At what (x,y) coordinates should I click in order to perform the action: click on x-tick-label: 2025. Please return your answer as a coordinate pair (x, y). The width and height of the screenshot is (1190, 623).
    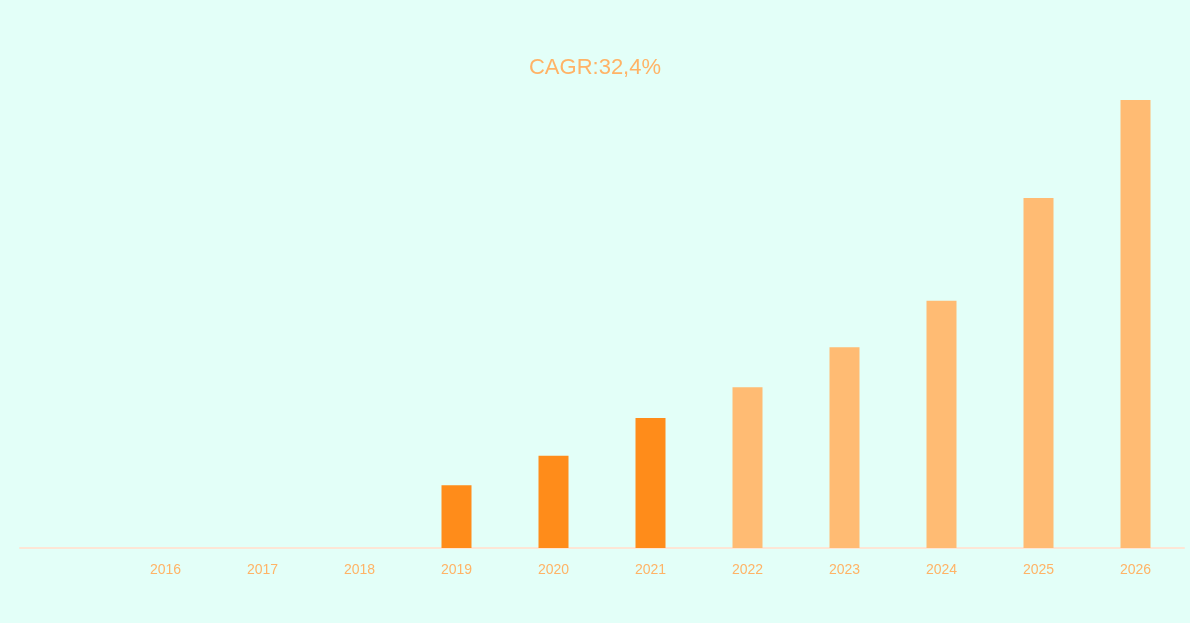
    Looking at the image, I should click on (1038, 569).